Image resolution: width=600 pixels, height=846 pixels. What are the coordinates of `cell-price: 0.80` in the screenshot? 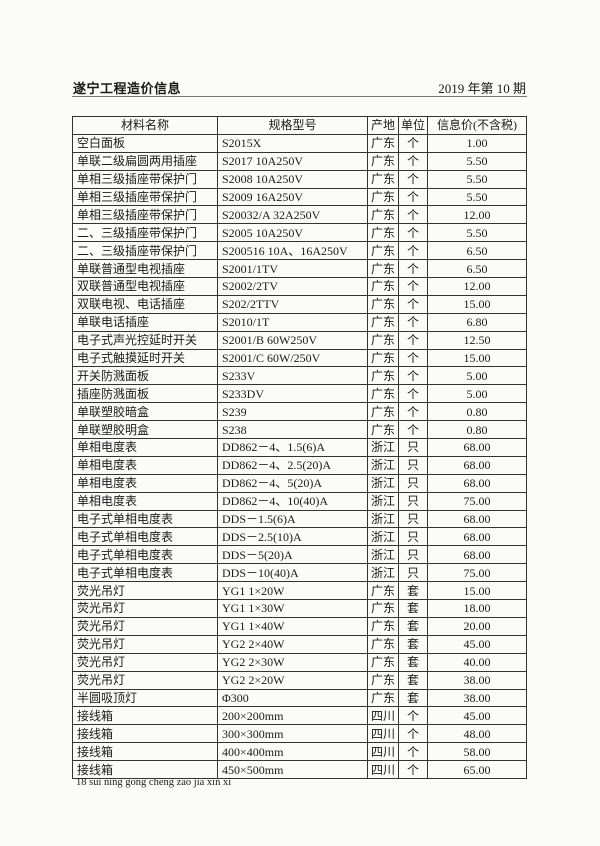 It's located at (477, 430).